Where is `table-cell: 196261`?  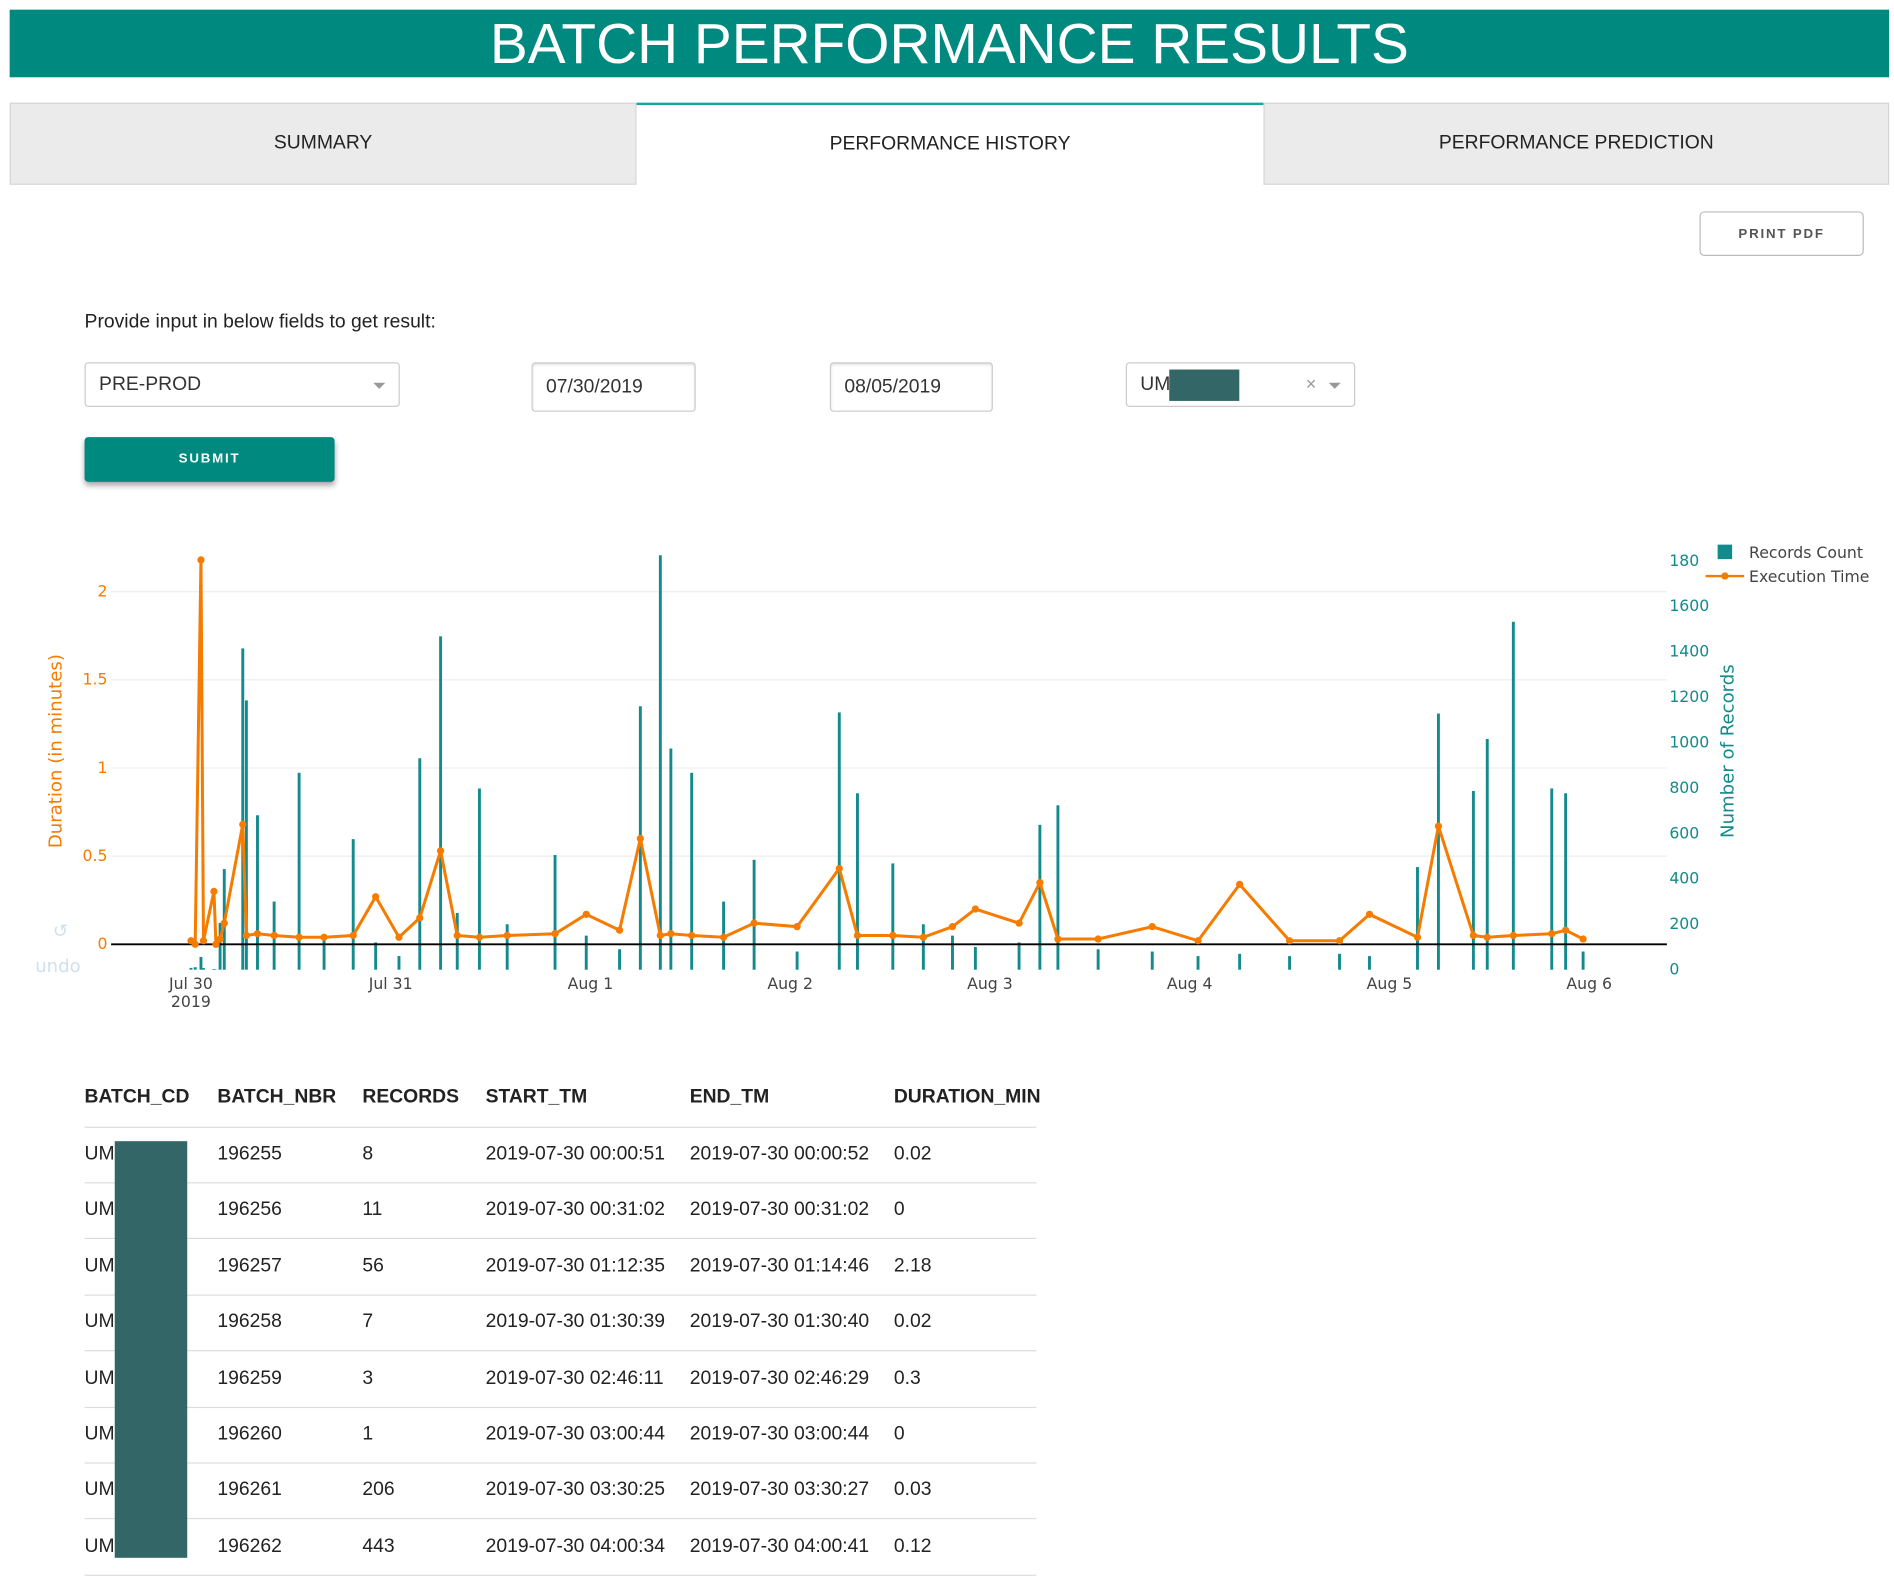 table-cell: 196261 is located at coordinates (249, 1490).